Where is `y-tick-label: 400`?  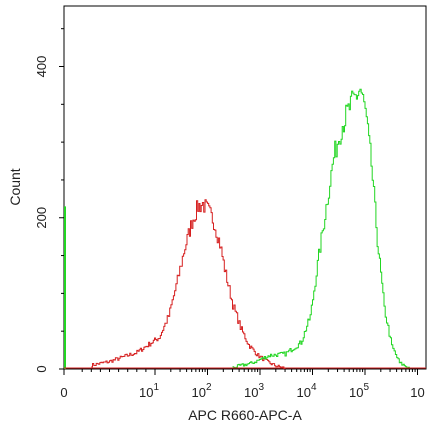 y-tick-label: 400 is located at coordinates (41, 67).